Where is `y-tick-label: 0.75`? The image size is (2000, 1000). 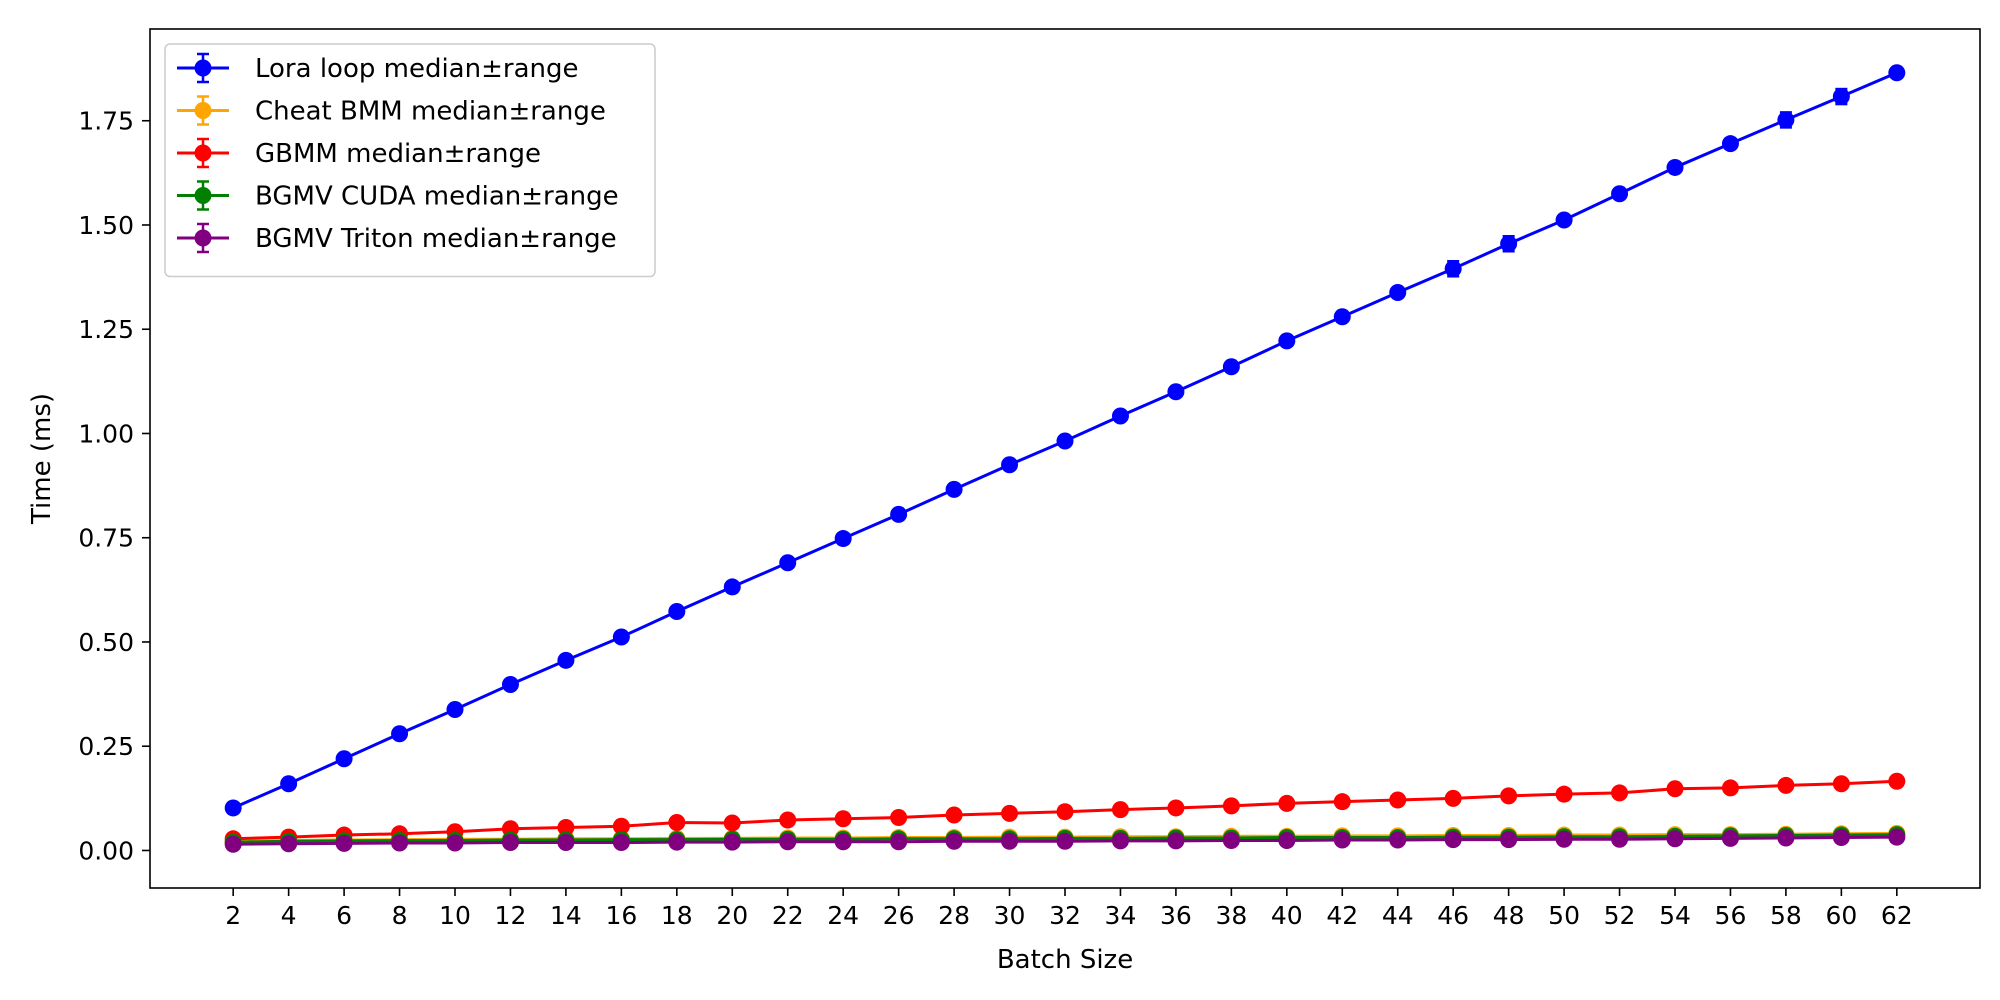 y-tick-label: 0.75 is located at coordinates (106, 538).